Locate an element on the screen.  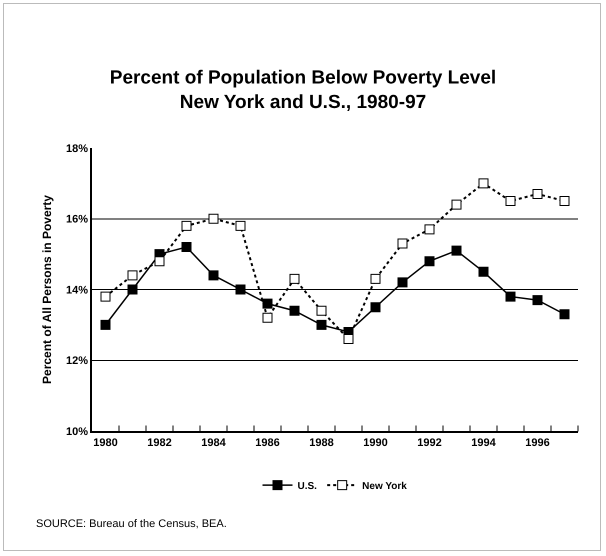
x-tick-label: 1982 is located at coordinates (159, 442).